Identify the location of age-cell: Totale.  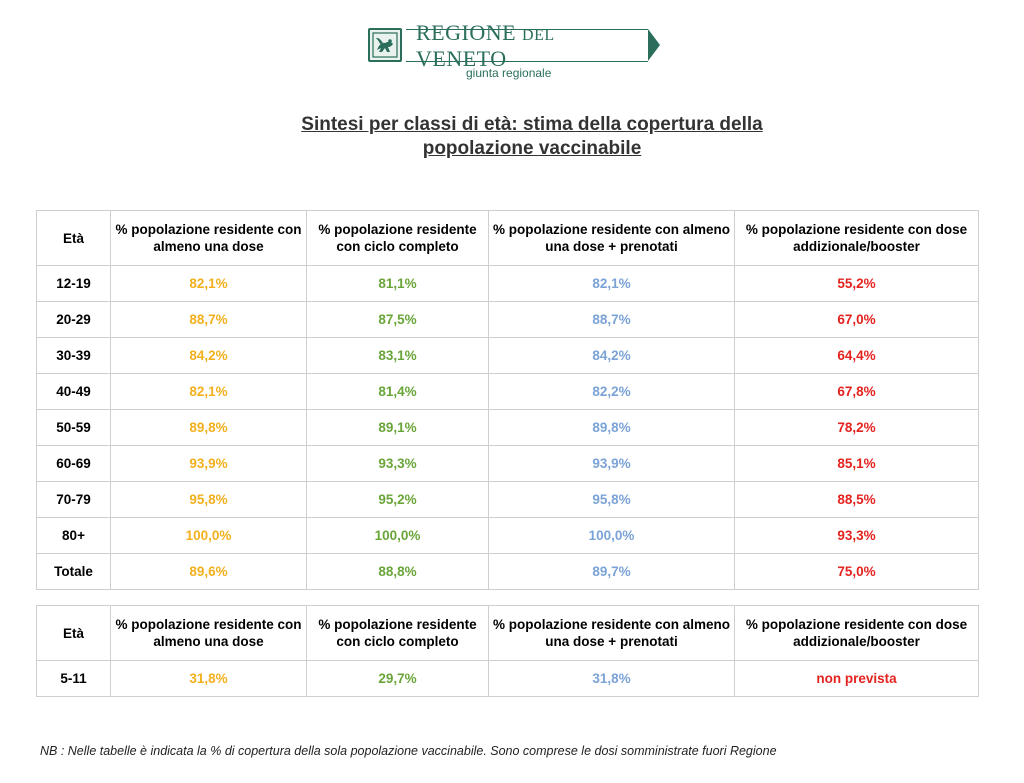
(73, 571).